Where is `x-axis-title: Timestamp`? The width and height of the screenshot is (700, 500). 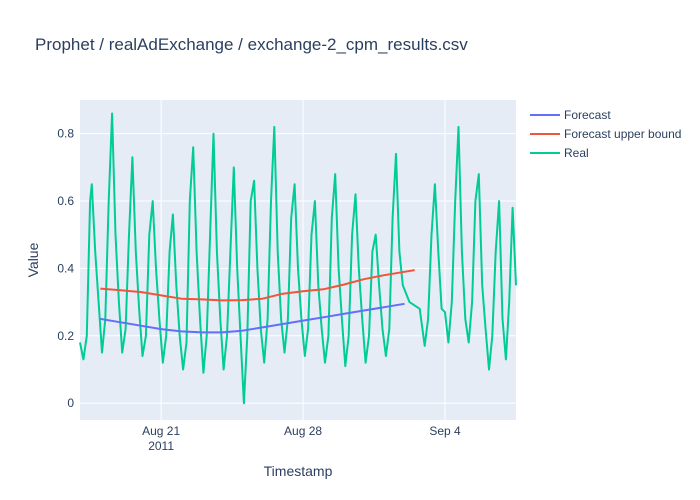 x-axis-title: Timestamp is located at coordinates (298, 471).